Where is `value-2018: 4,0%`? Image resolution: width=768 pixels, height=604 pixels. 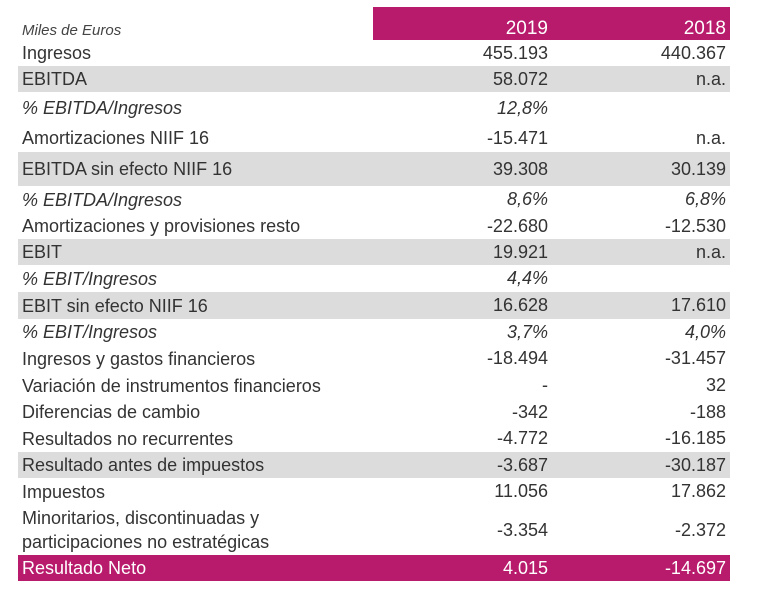 value-2018: 4,0% is located at coordinates (705, 331).